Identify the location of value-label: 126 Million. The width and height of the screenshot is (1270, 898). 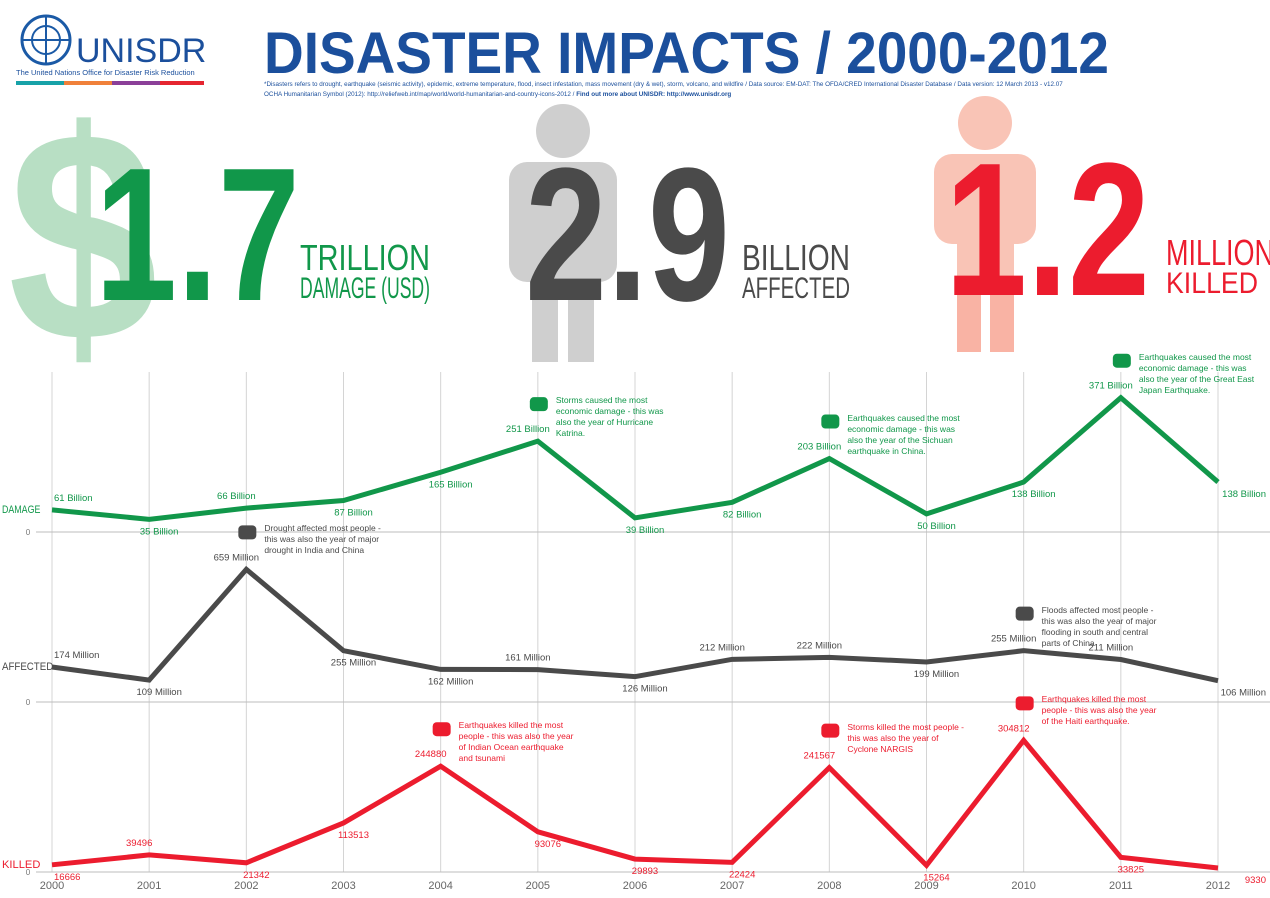
(644, 689).